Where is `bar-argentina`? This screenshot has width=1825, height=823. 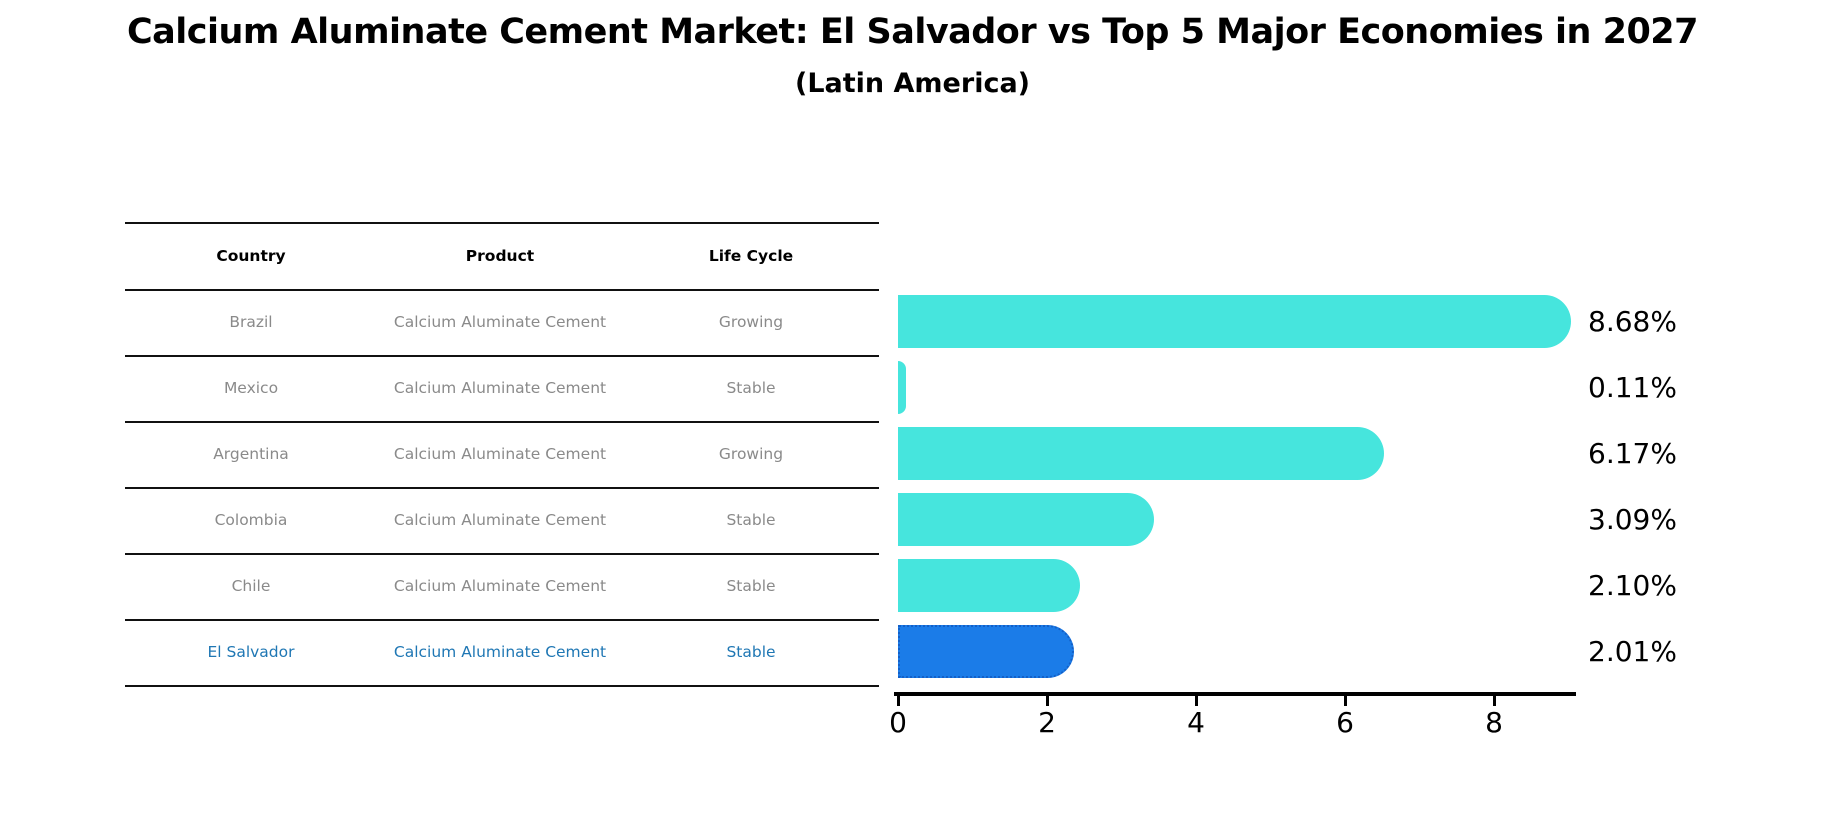
bar-argentina is located at coordinates (1141, 453).